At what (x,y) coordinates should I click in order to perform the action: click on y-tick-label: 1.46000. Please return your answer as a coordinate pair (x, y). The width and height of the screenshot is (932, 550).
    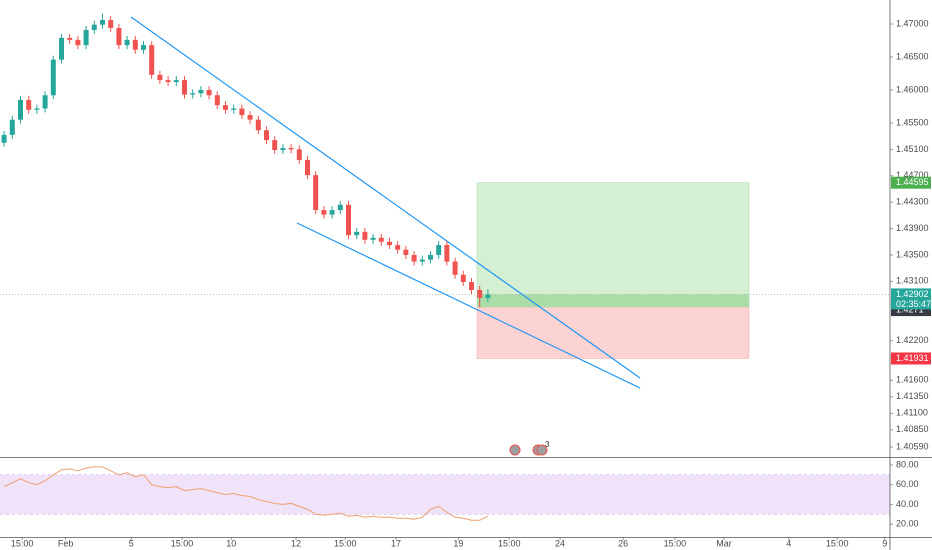
    Looking at the image, I should click on (912, 89).